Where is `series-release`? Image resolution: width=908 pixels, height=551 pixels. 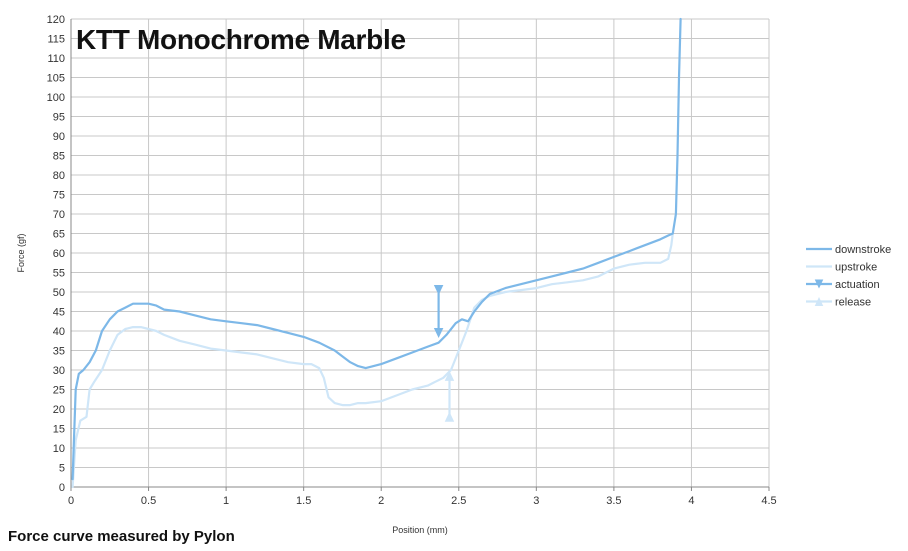 series-release is located at coordinates (449, 396).